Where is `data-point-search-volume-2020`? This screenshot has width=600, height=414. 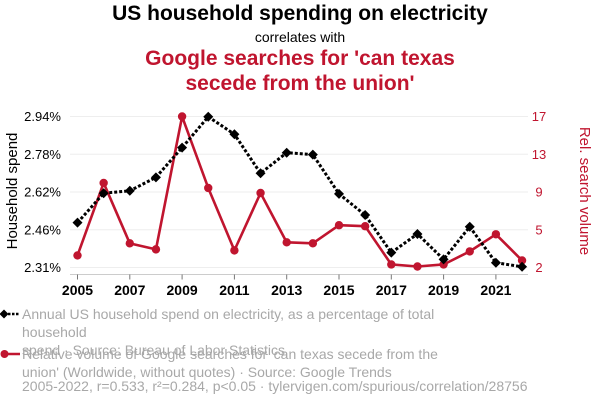
data-point-search-volume-2020 is located at coordinates (469, 251).